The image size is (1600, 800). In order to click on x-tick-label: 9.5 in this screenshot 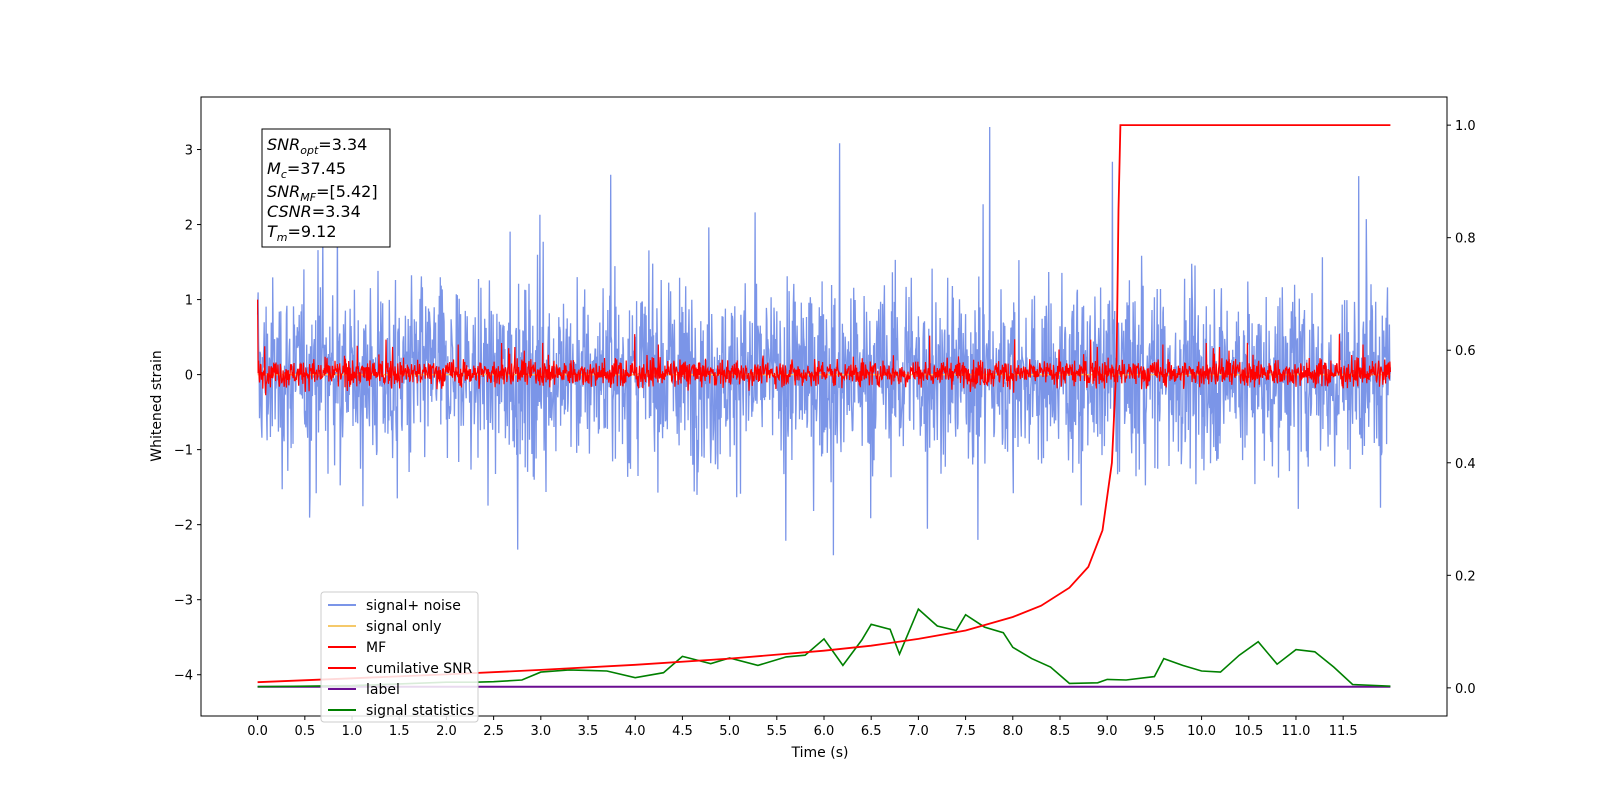, I will do `click(1154, 731)`.